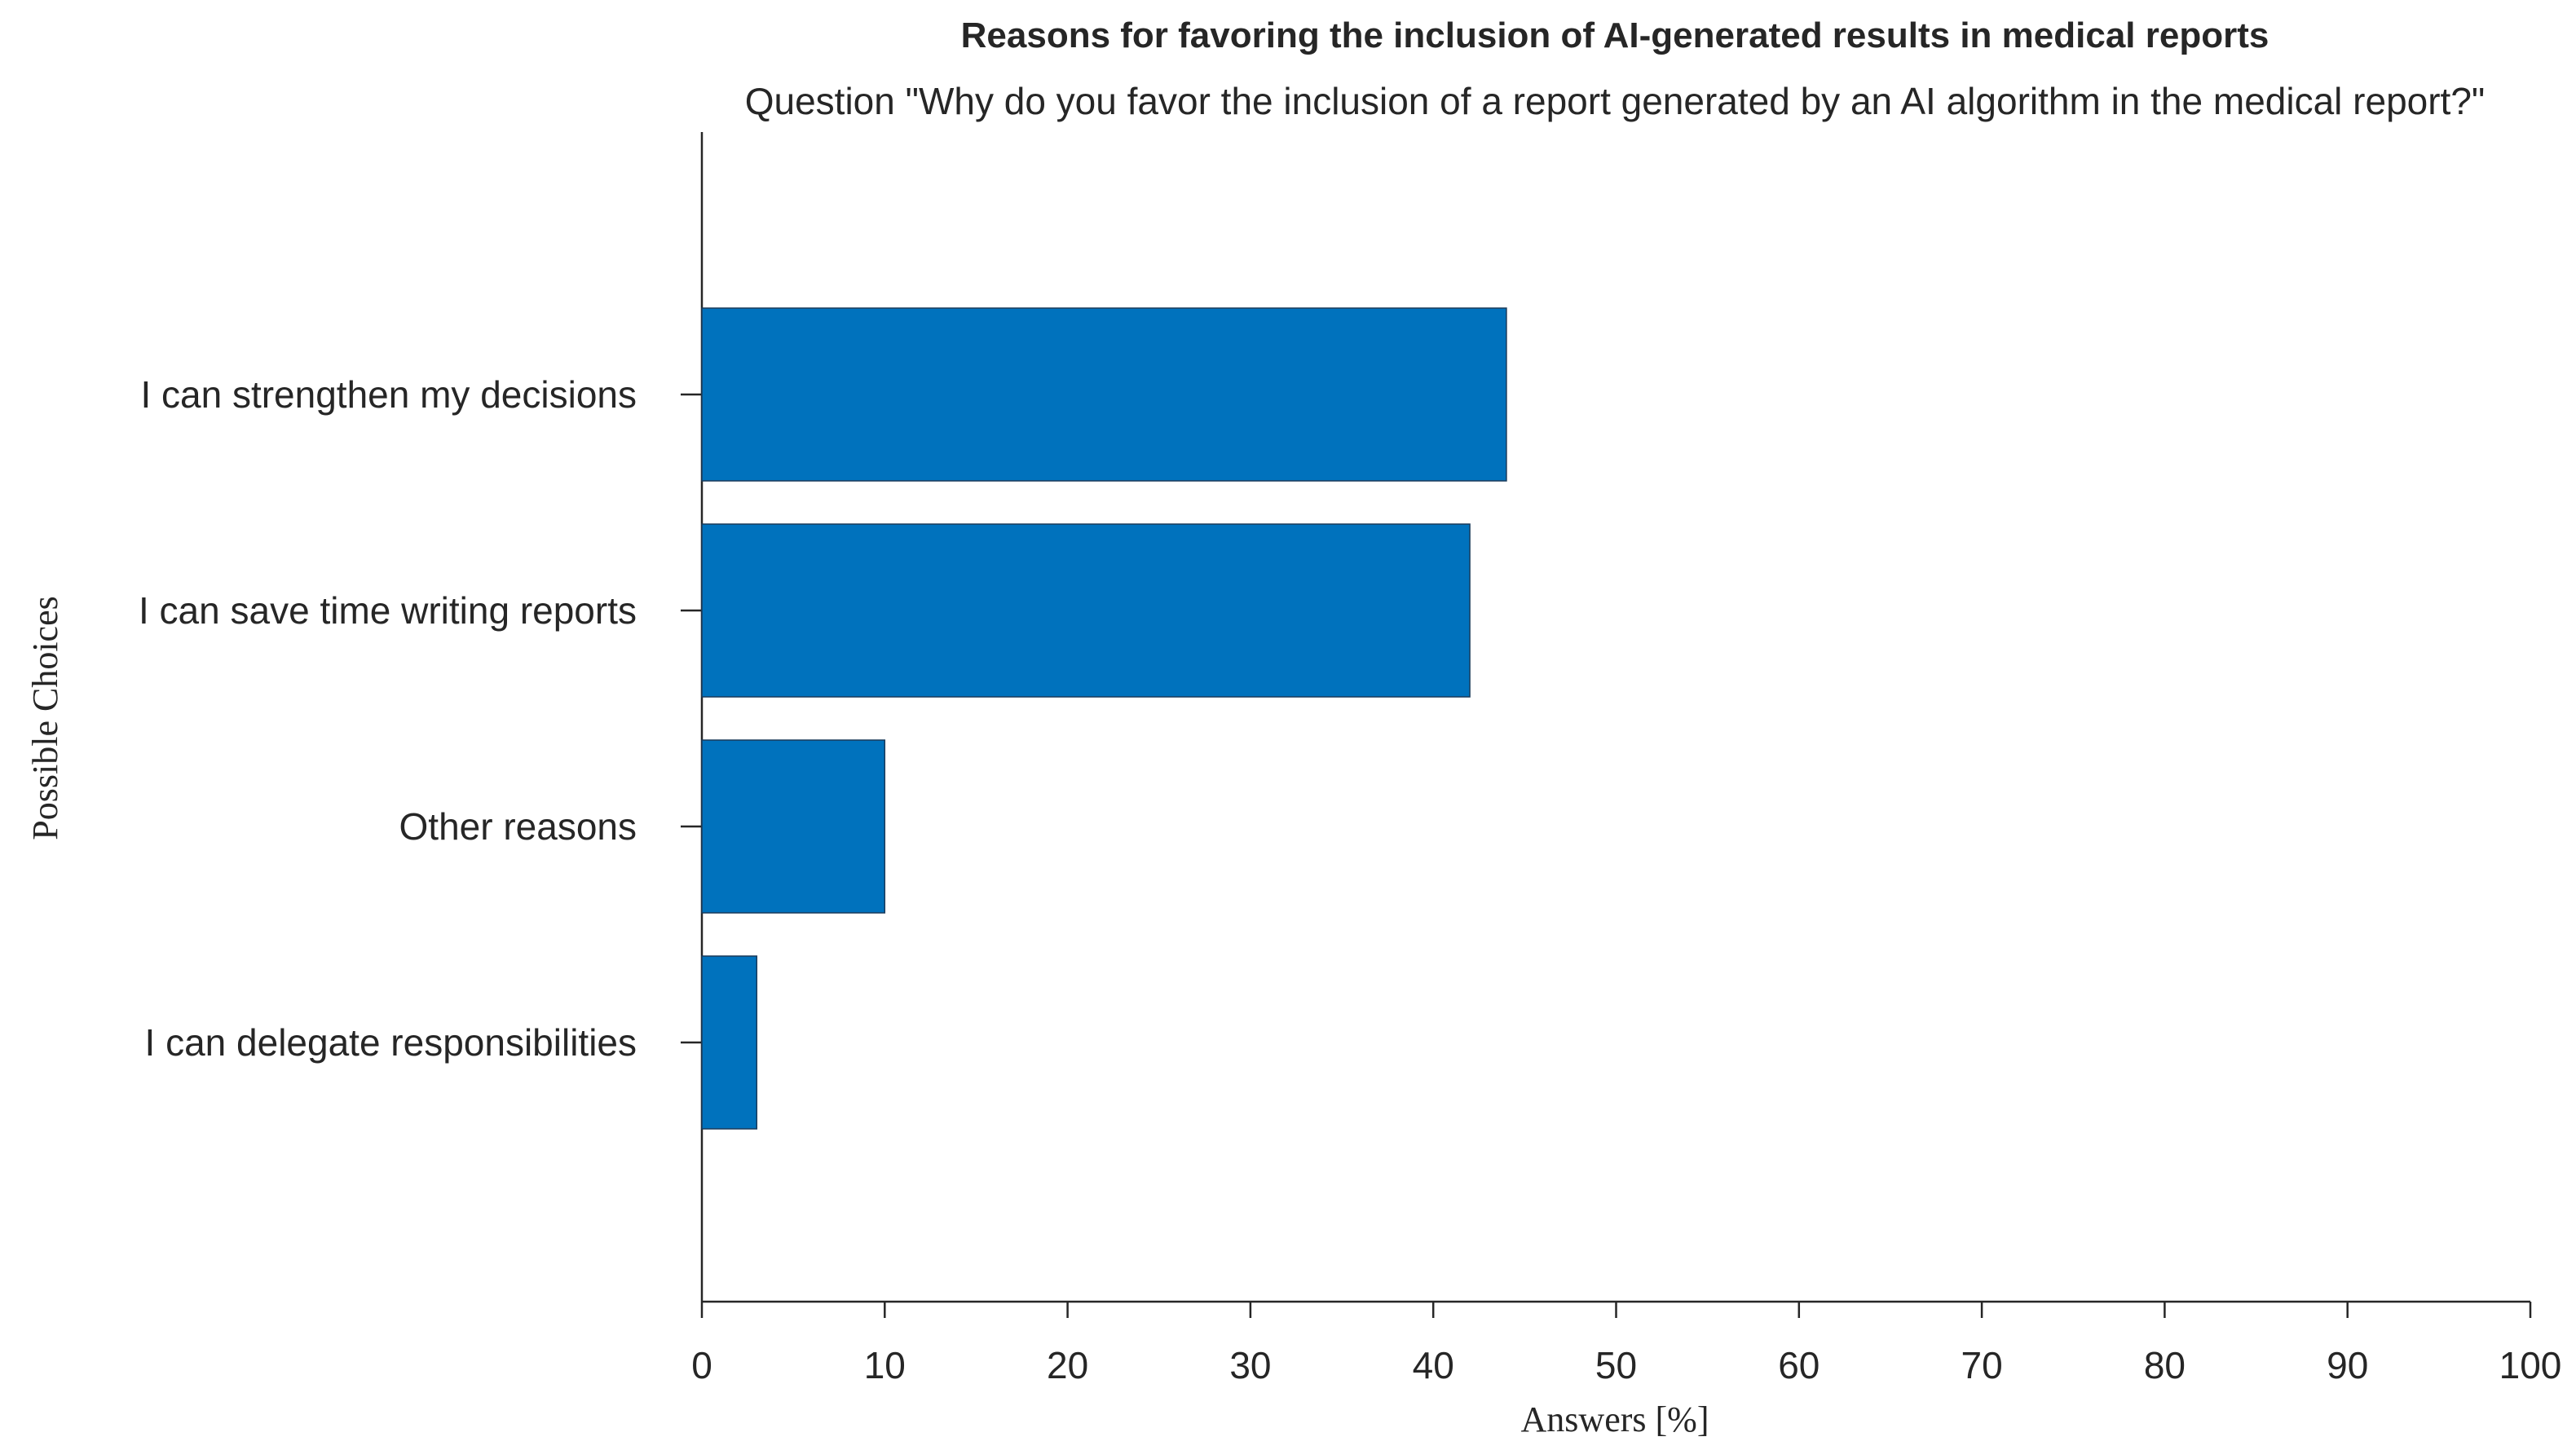 This screenshot has width=2576, height=1450. What do you see at coordinates (1616, 1365) in the screenshot?
I see `x-tick-label: 50` at bounding box center [1616, 1365].